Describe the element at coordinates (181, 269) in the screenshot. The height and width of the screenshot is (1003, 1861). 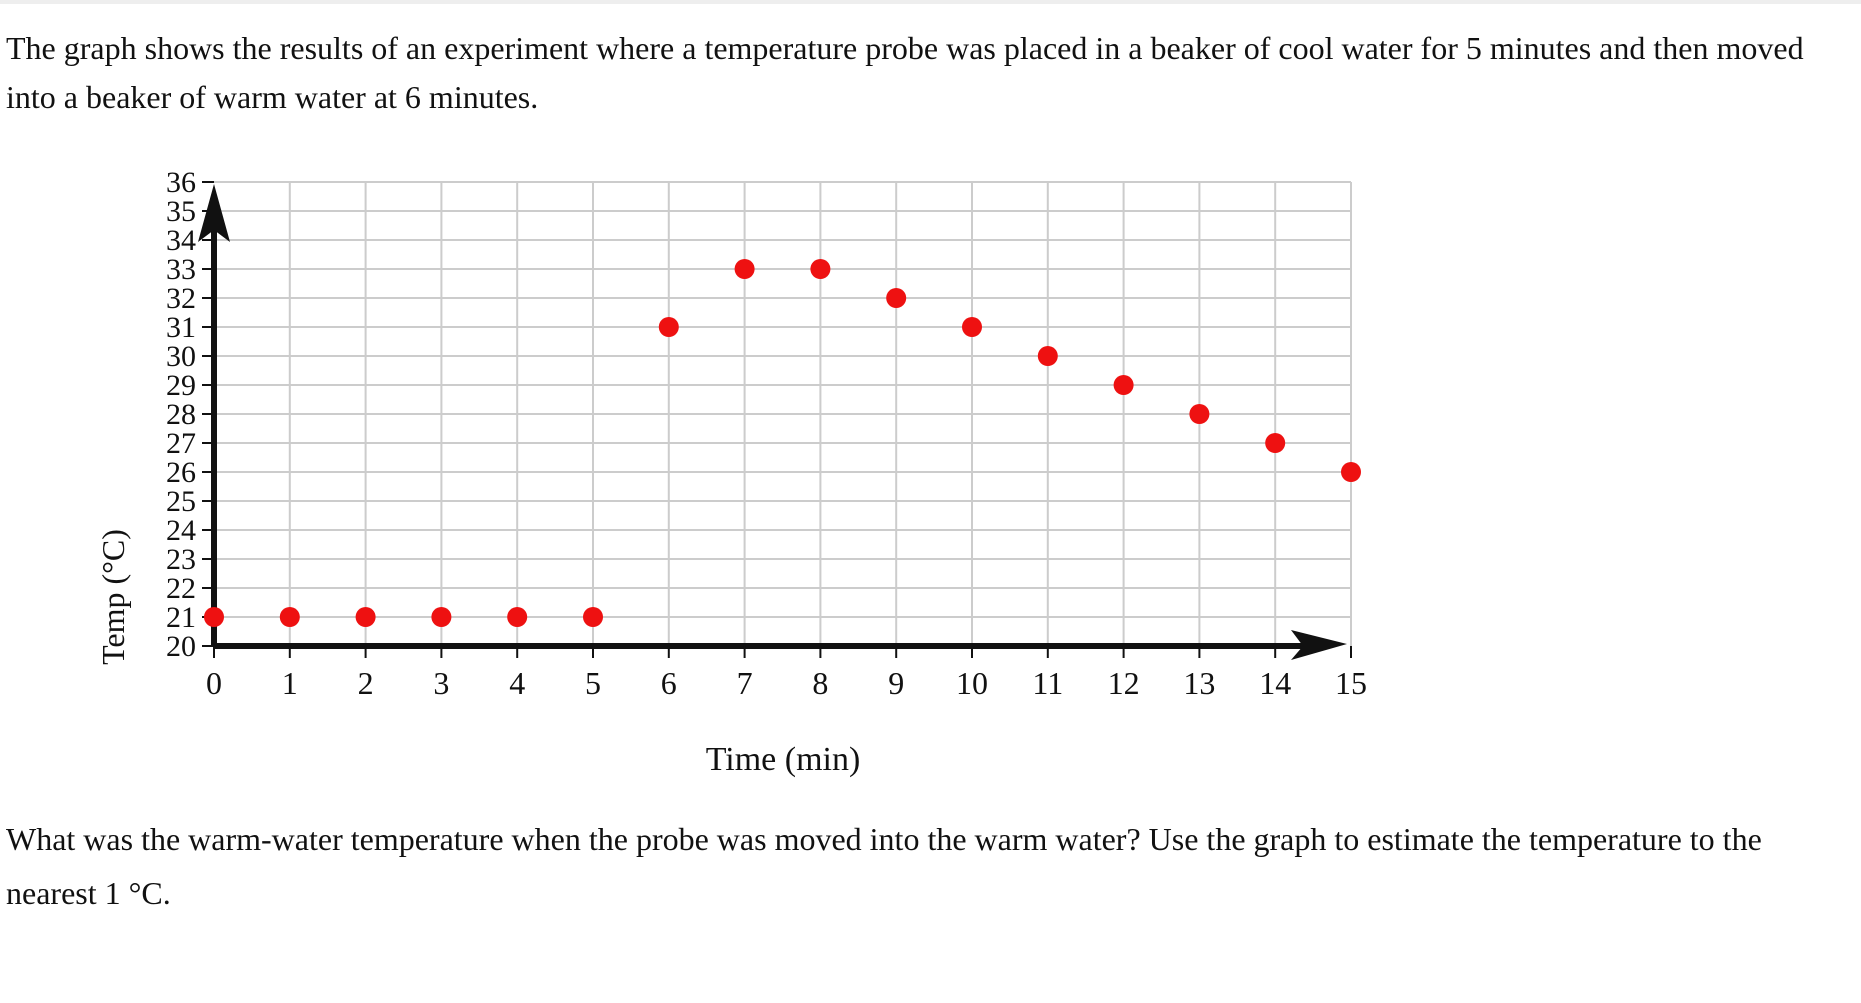
I see `y-tick-label: 33` at that location.